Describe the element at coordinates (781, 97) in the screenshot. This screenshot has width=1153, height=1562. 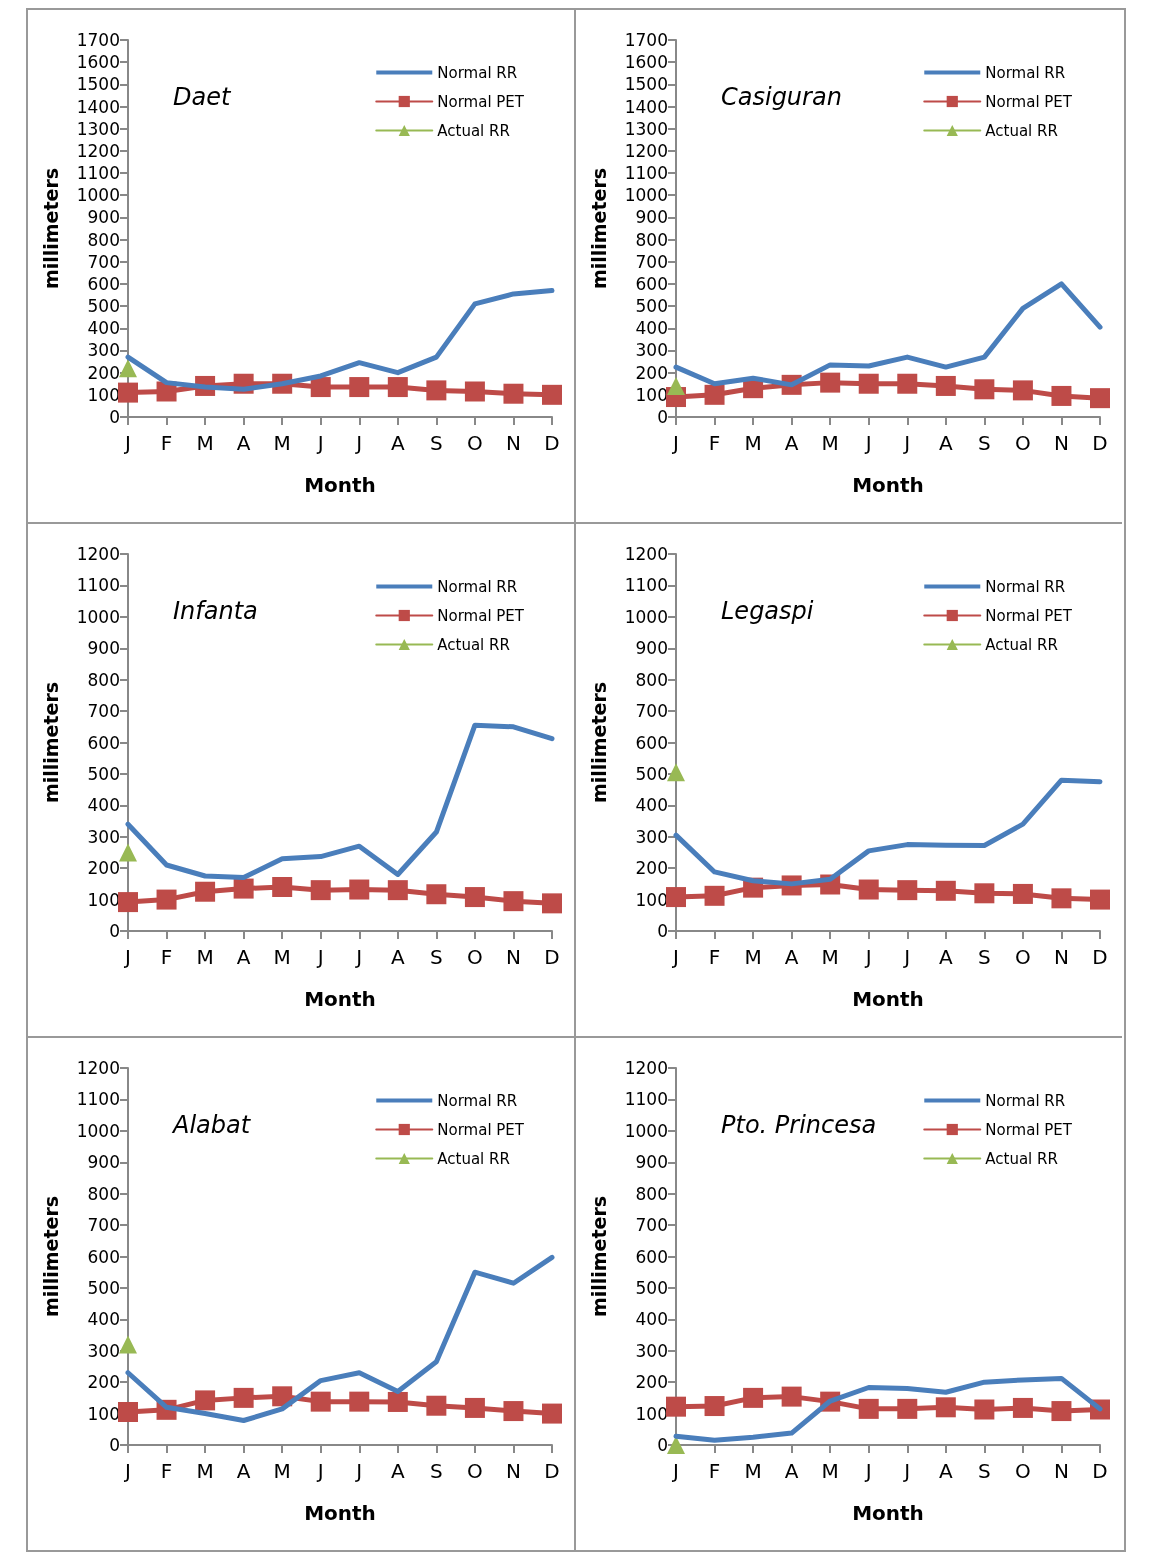
I see `text: Casiguran` at that location.